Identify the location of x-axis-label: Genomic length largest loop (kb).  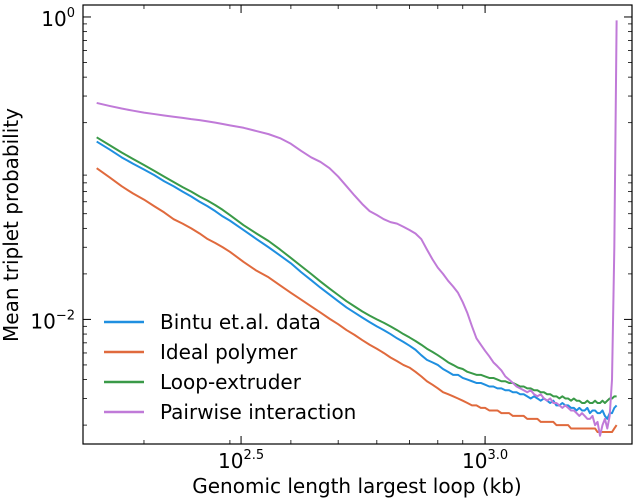
(356, 486).